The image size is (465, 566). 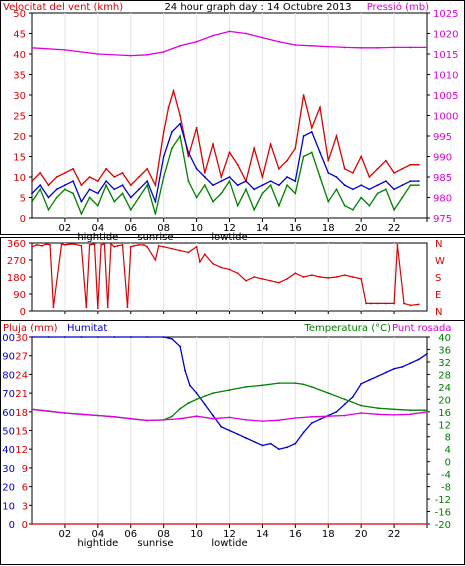 I want to click on wind-y-tick-label: 20, so click(x=19, y=137).